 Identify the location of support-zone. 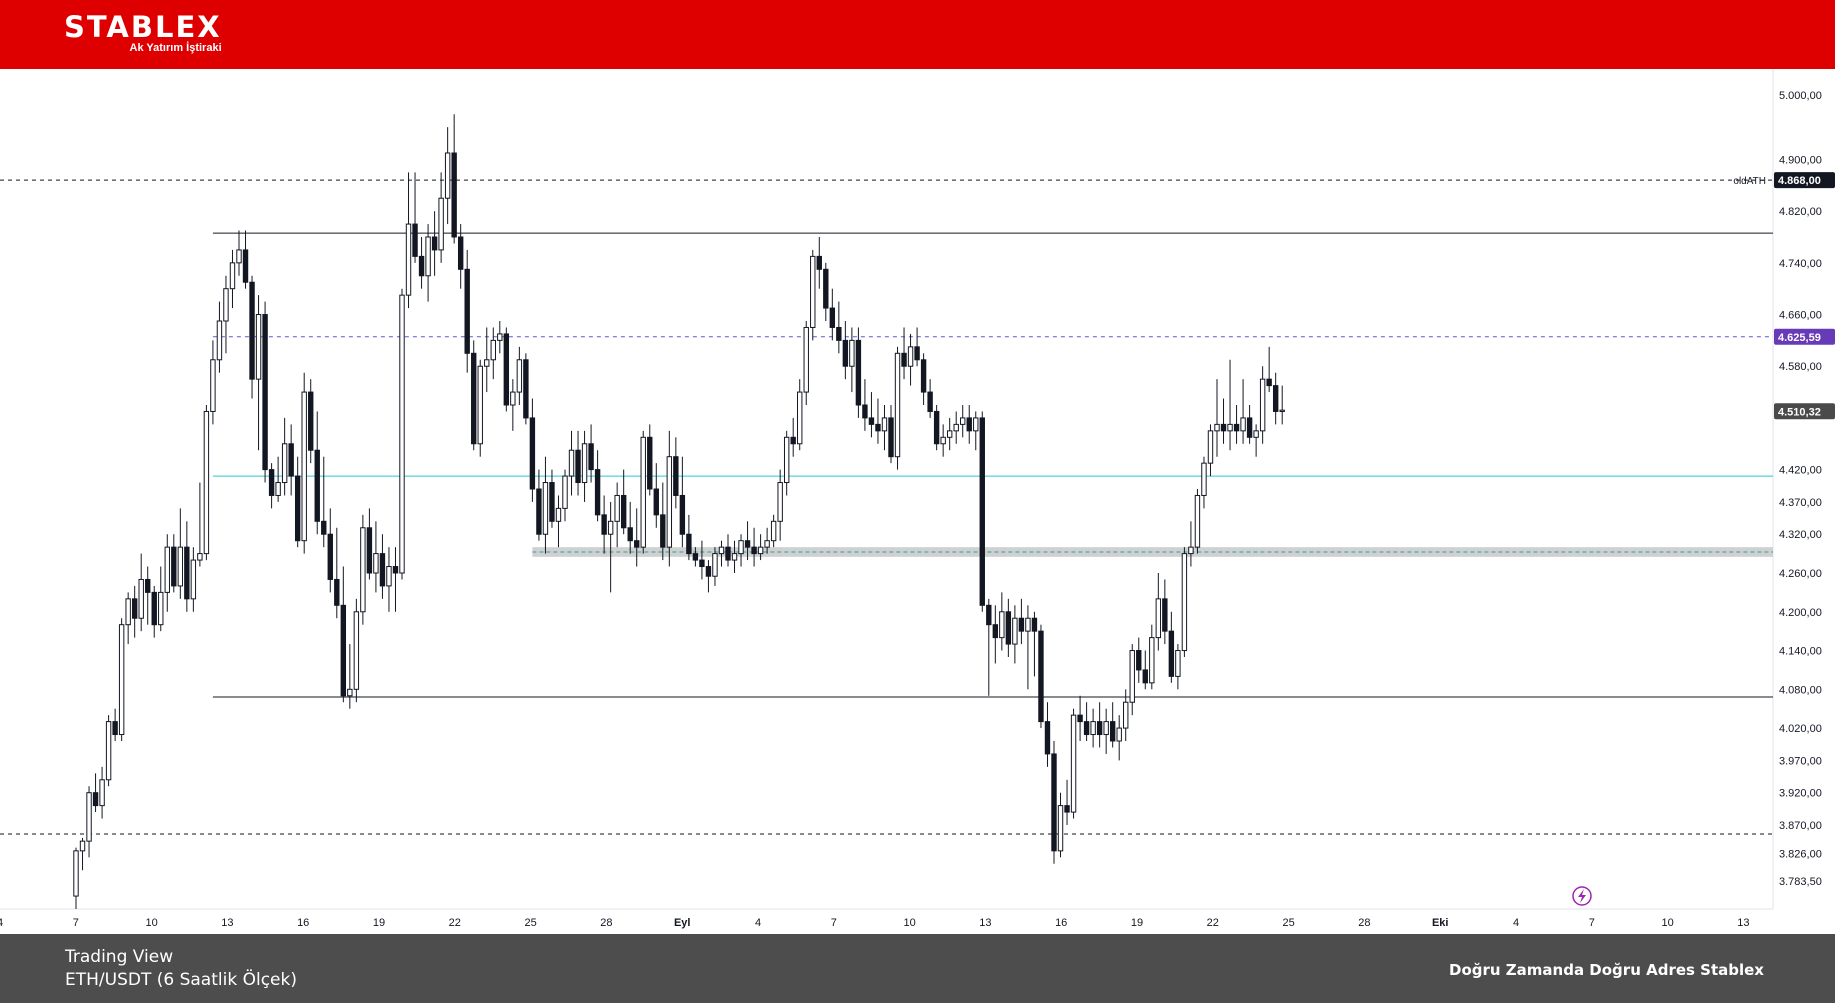
(1152, 552).